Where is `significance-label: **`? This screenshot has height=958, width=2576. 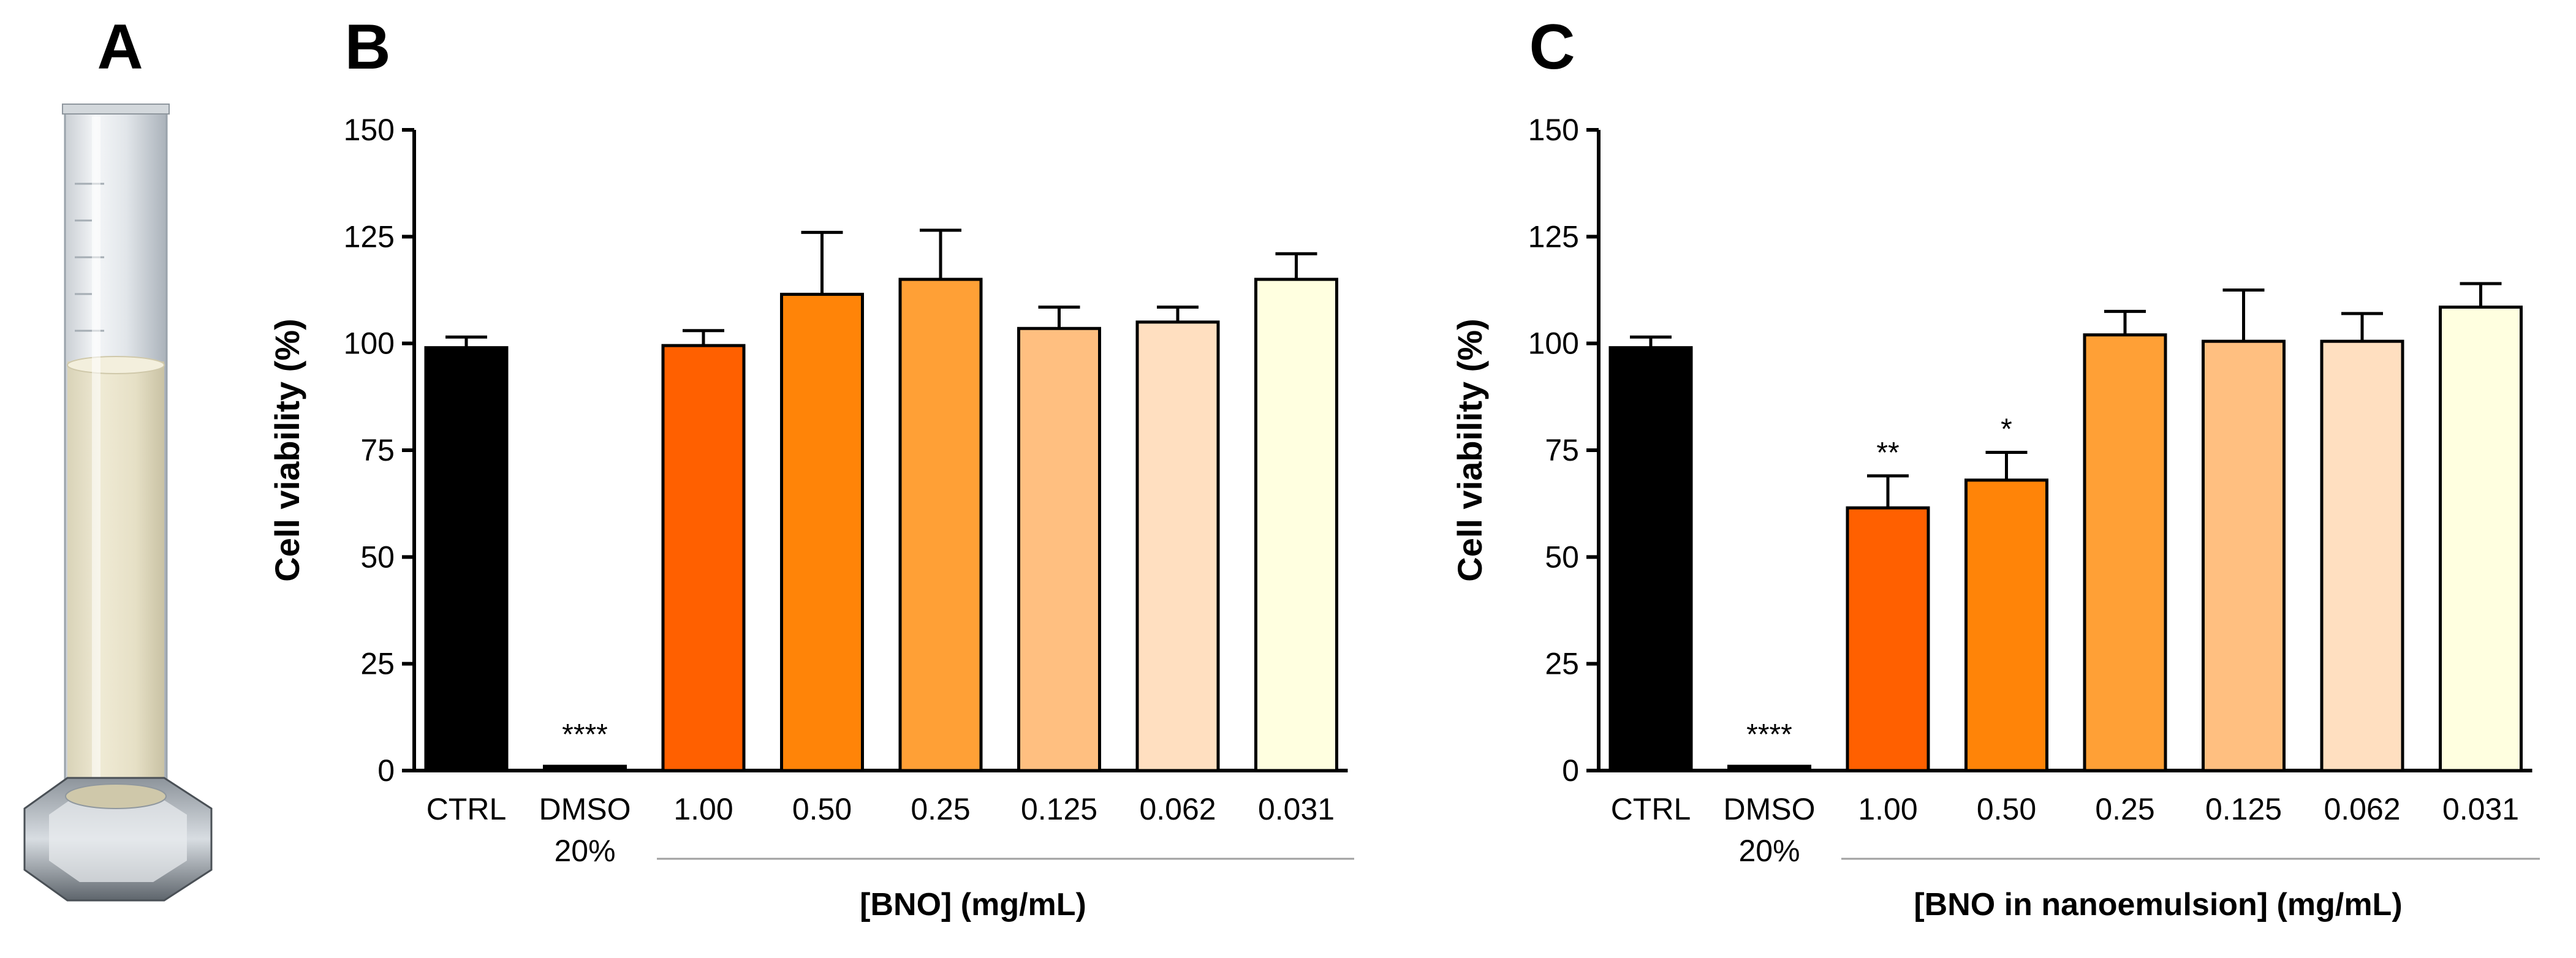 significance-label: ** is located at coordinates (1887, 453).